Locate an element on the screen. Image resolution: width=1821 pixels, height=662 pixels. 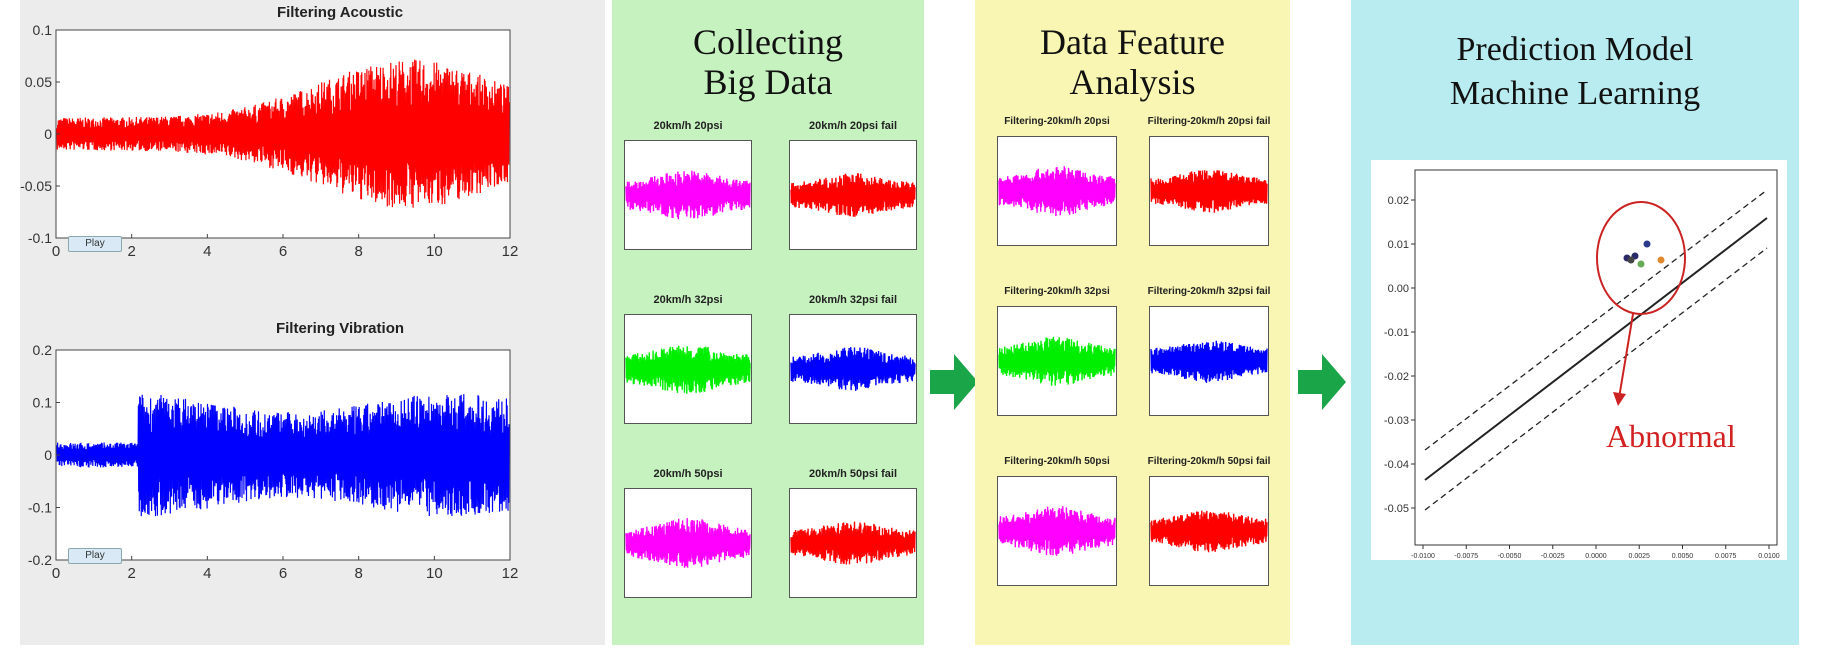
small-plot-title: 20km/h 50psi is located at coordinates (688, 474).